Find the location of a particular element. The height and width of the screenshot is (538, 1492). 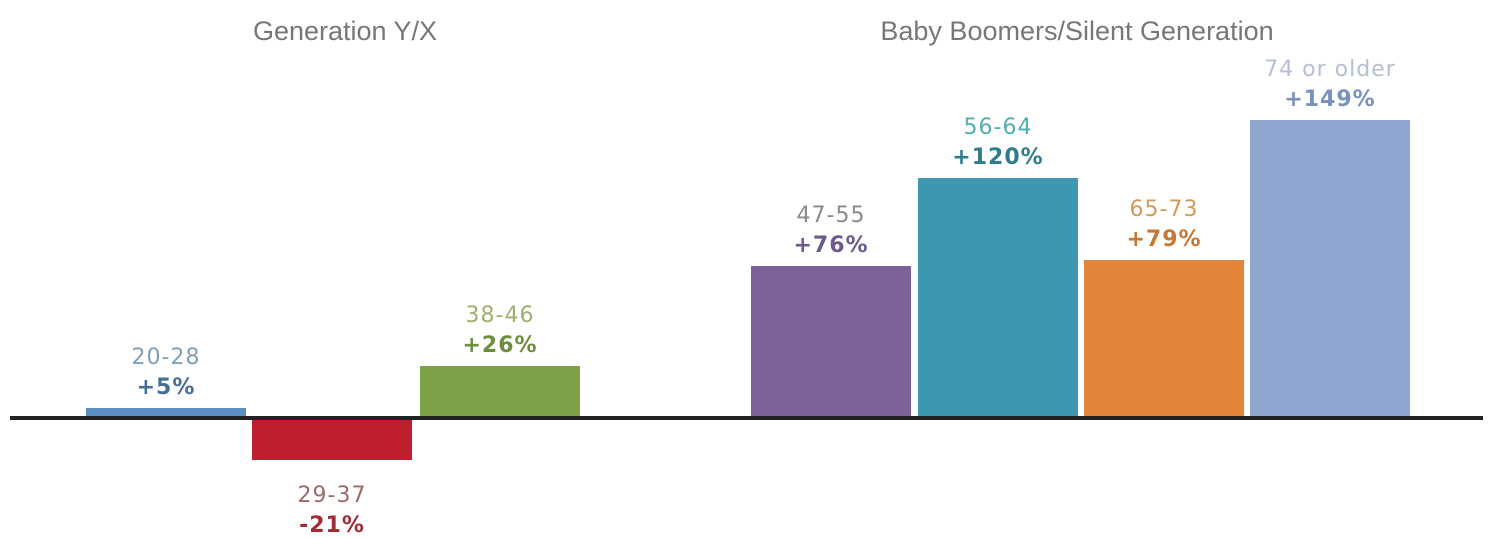

category-label-65-73: 65-73 is located at coordinates (1164, 209).